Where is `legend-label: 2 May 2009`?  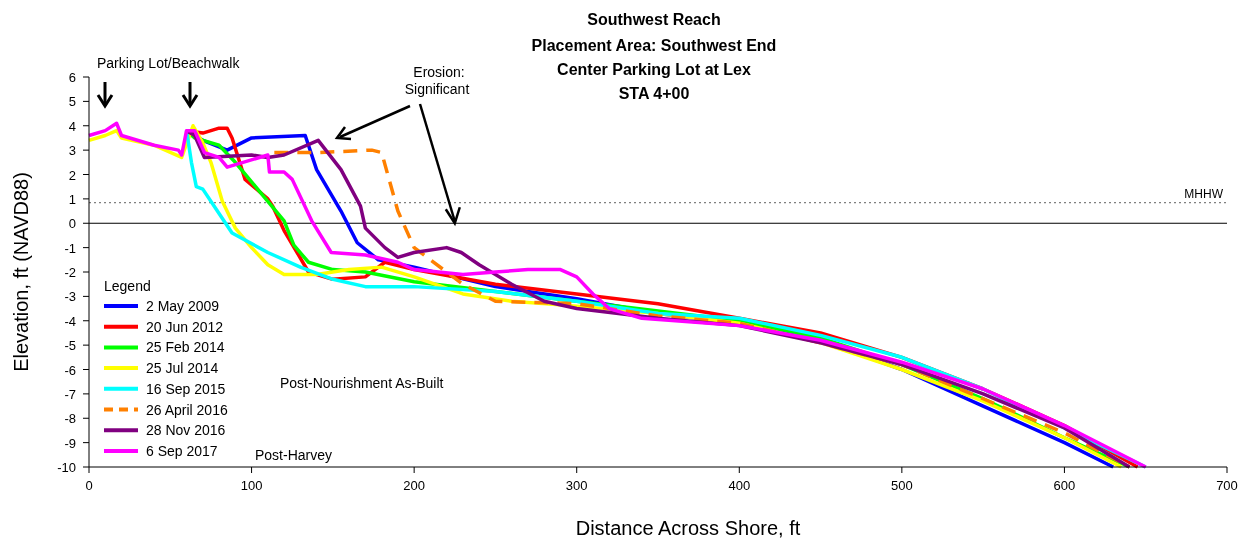
legend-label: 2 May 2009 is located at coordinates (183, 306).